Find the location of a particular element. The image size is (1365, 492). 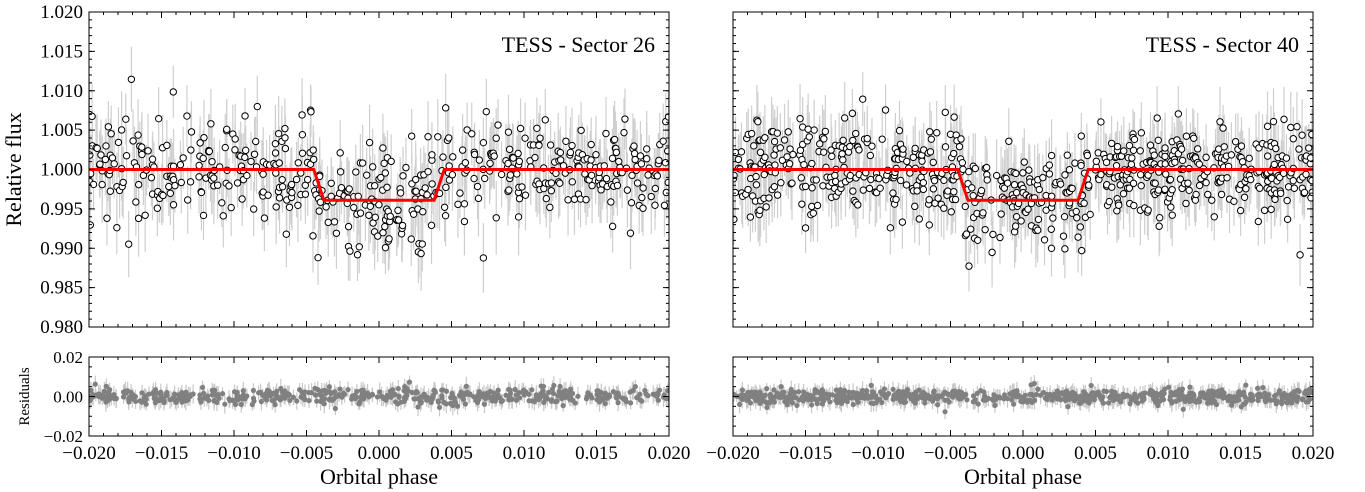

y-axis-label: Residuals is located at coordinates (25, 396).